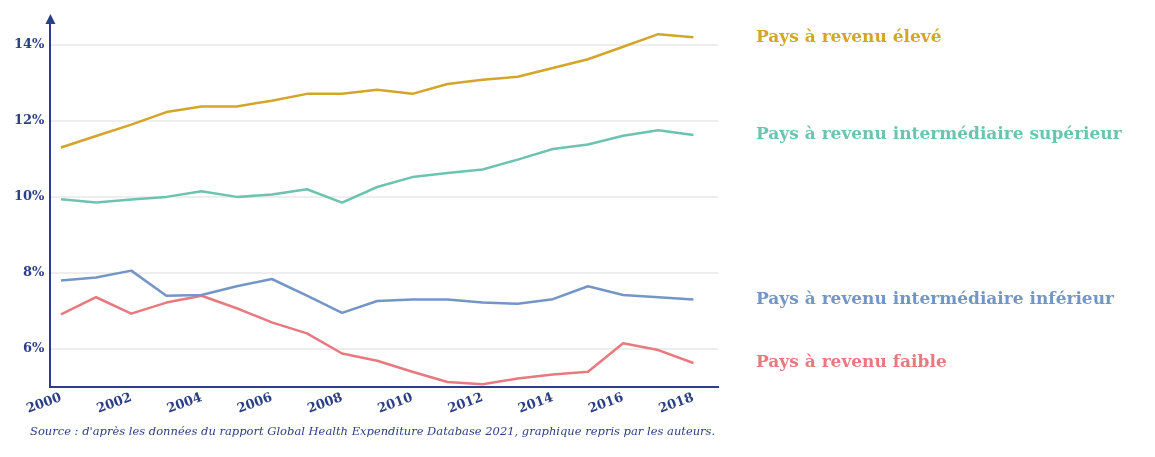 The image size is (1155, 457). What do you see at coordinates (606, 402) in the screenshot?
I see `x-tick-label: 2016` at bounding box center [606, 402].